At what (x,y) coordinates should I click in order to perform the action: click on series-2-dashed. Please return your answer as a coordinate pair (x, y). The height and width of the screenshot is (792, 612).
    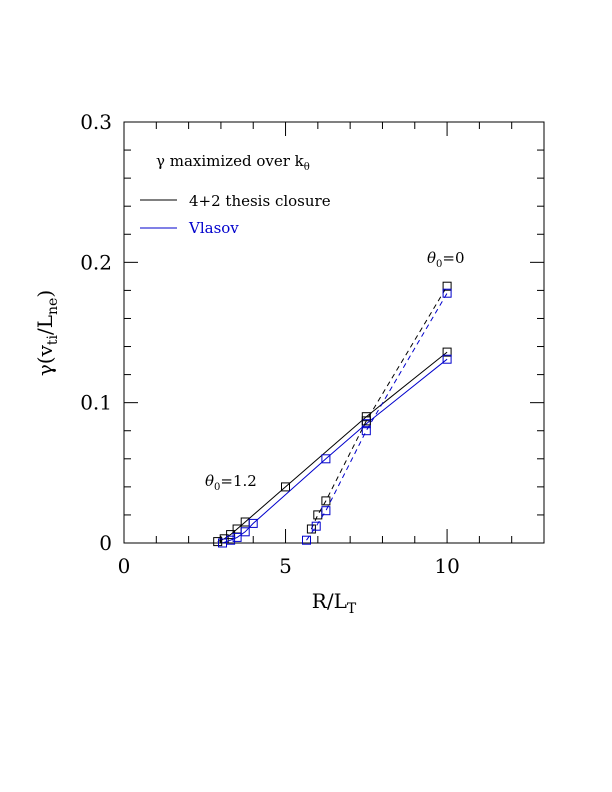
    Looking at the image, I should click on (379, 407).